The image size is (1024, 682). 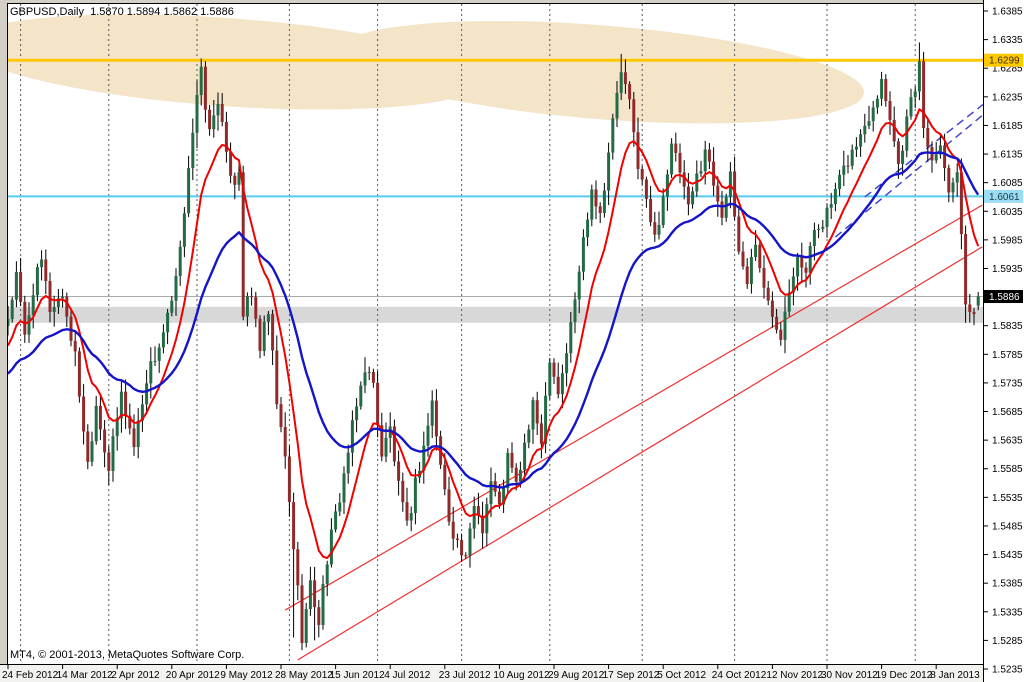 What do you see at coordinates (1007, 12) in the screenshot?
I see `y-axis-label: 1.6385` at bounding box center [1007, 12].